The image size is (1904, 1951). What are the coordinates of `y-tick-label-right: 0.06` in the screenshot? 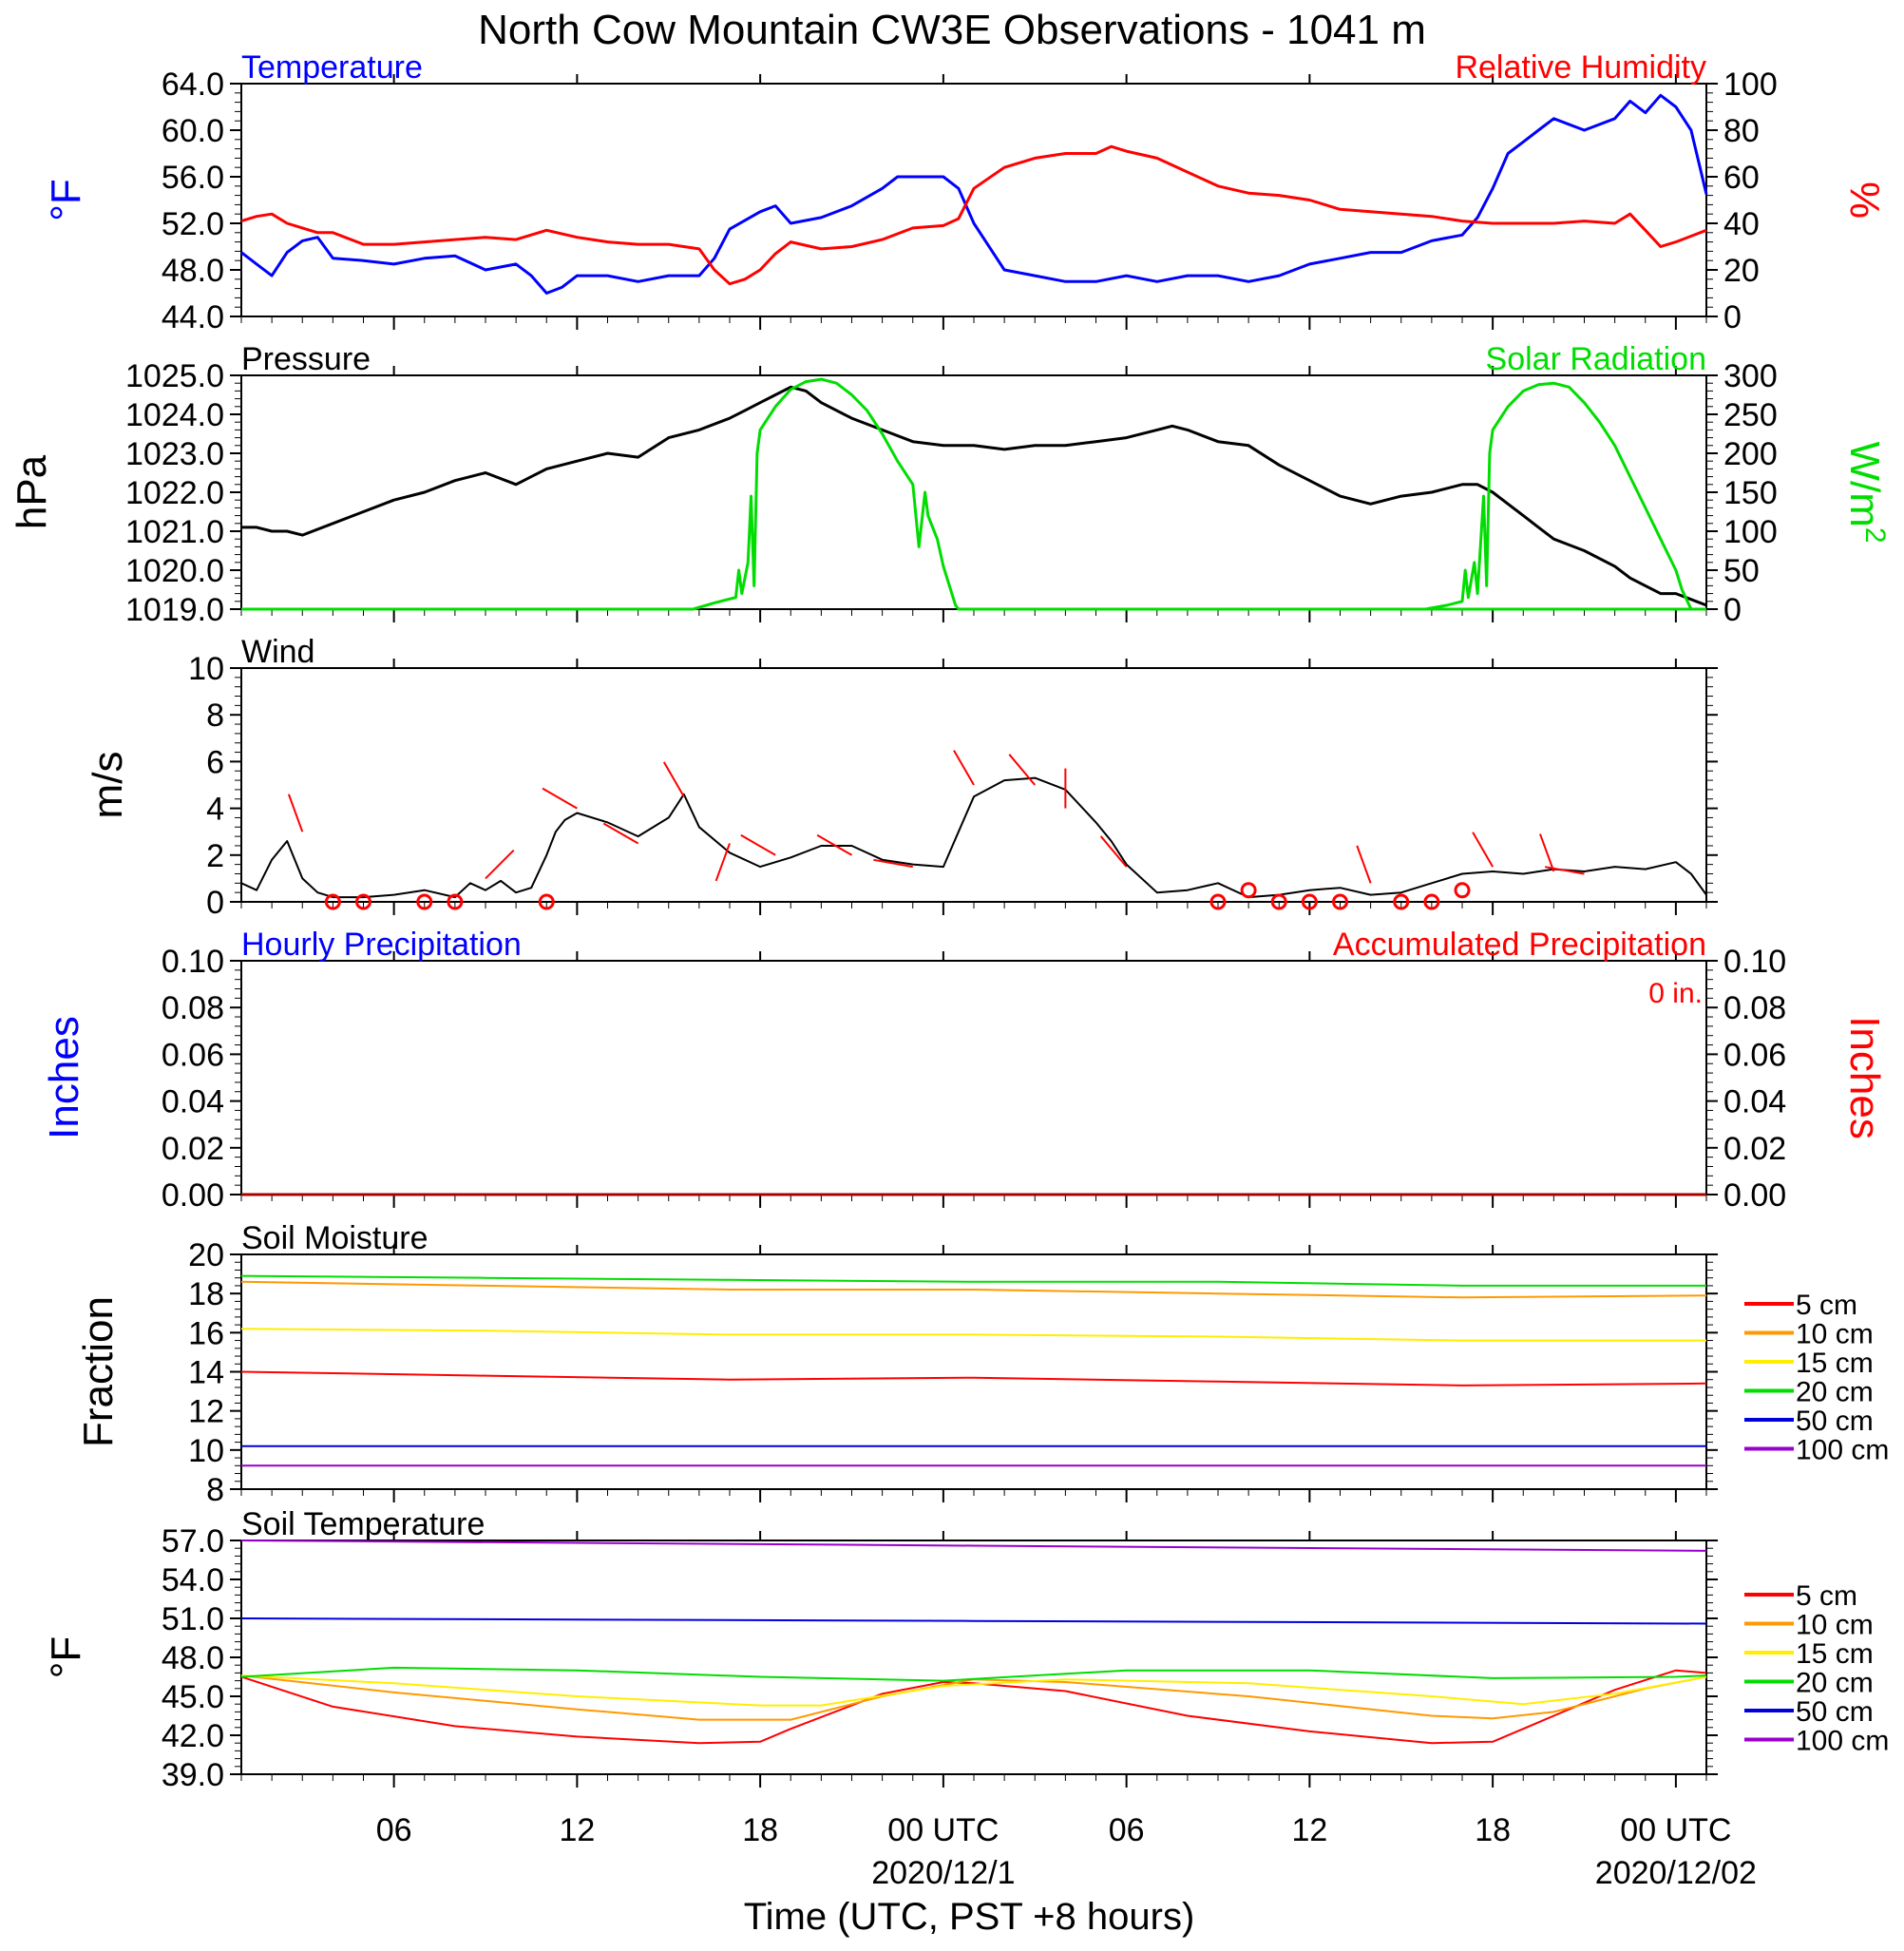 It's located at (1754, 1055).